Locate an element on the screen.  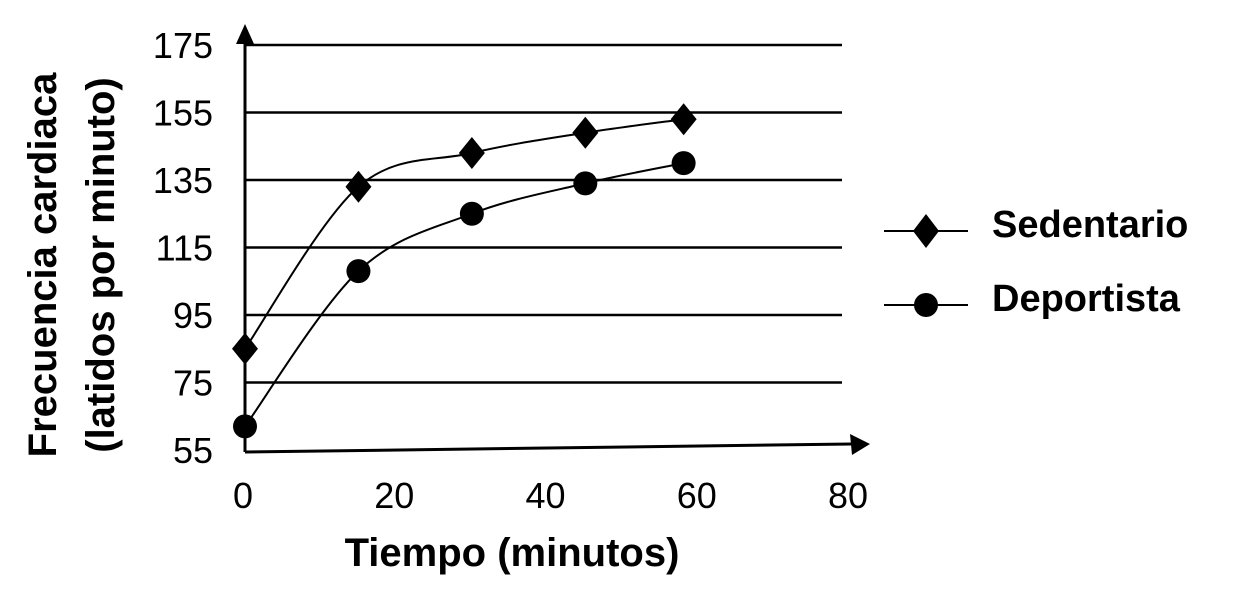
series-line-sedentario is located at coordinates (464, 234).